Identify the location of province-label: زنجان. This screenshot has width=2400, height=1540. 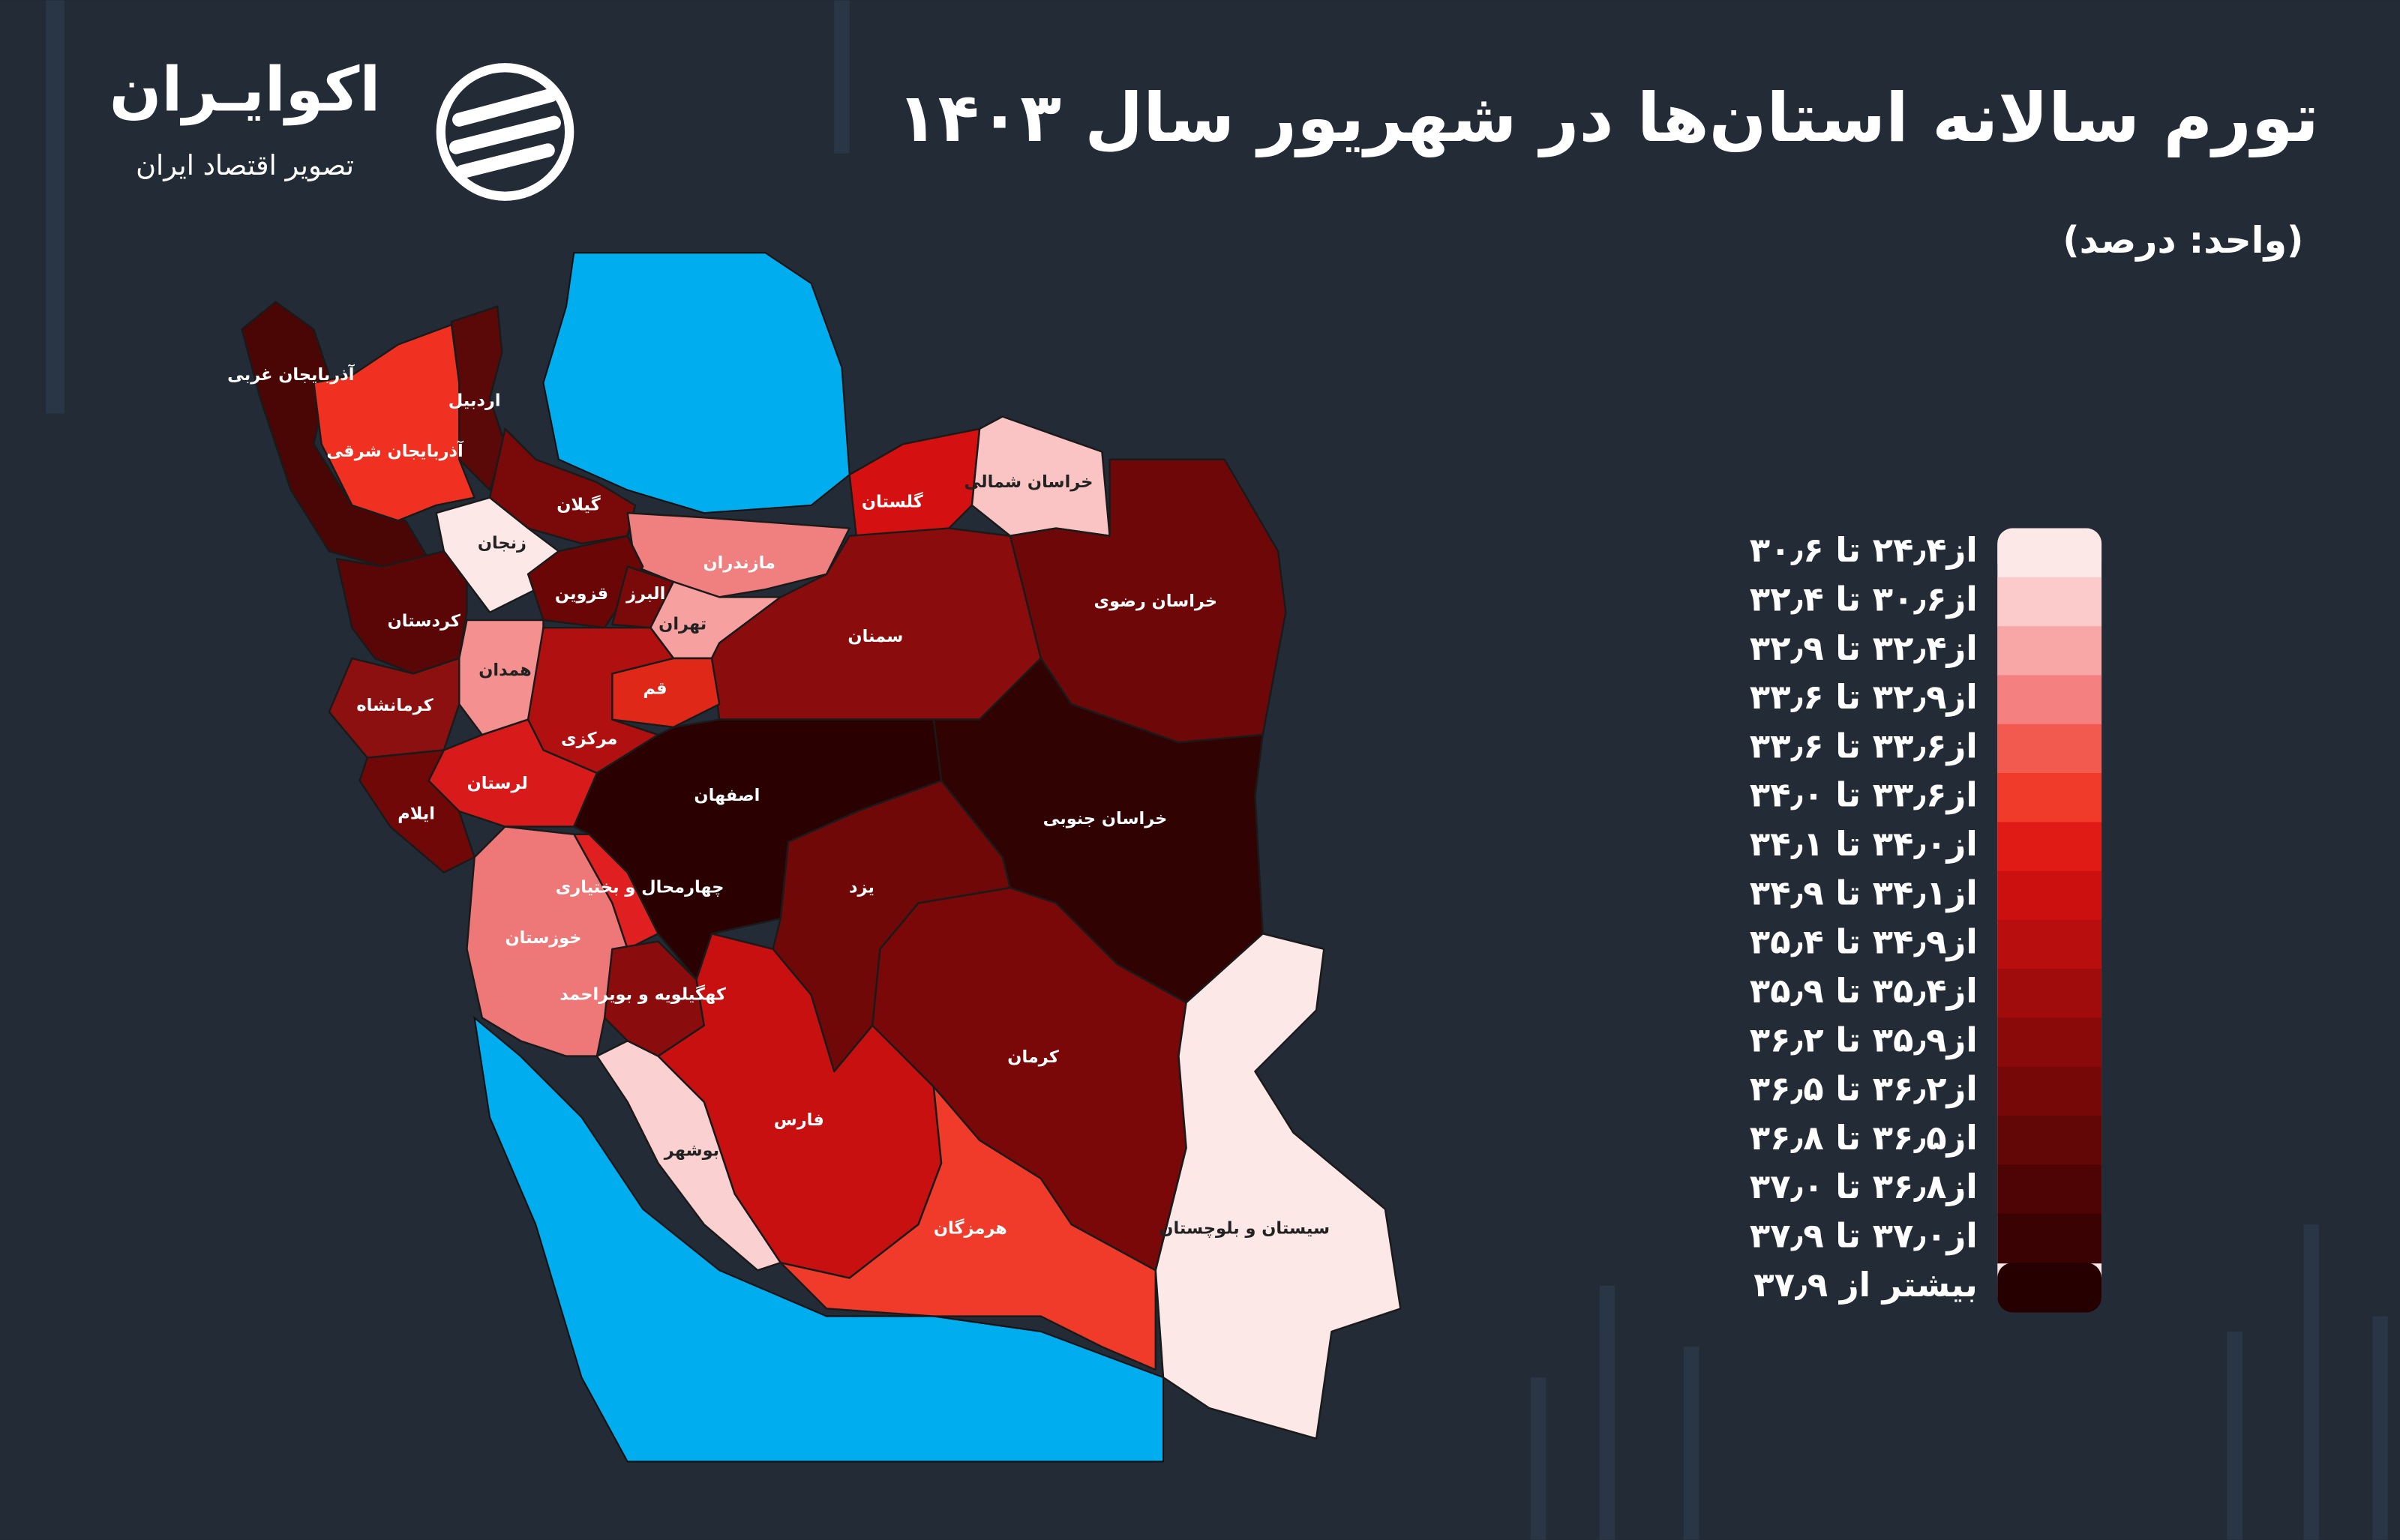
(502, 543).